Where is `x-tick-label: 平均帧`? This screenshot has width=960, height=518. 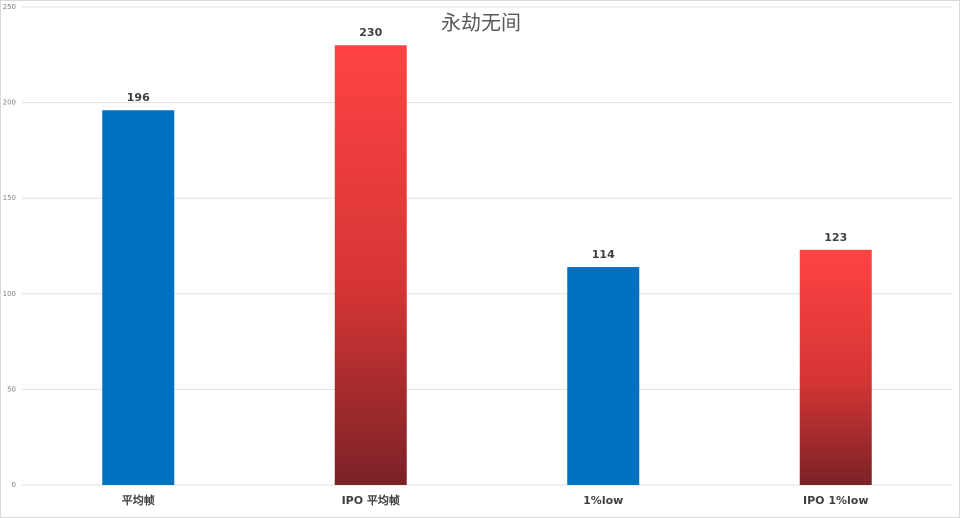
x-tick-label: 平均帧 is located at coordinates (138, 500).